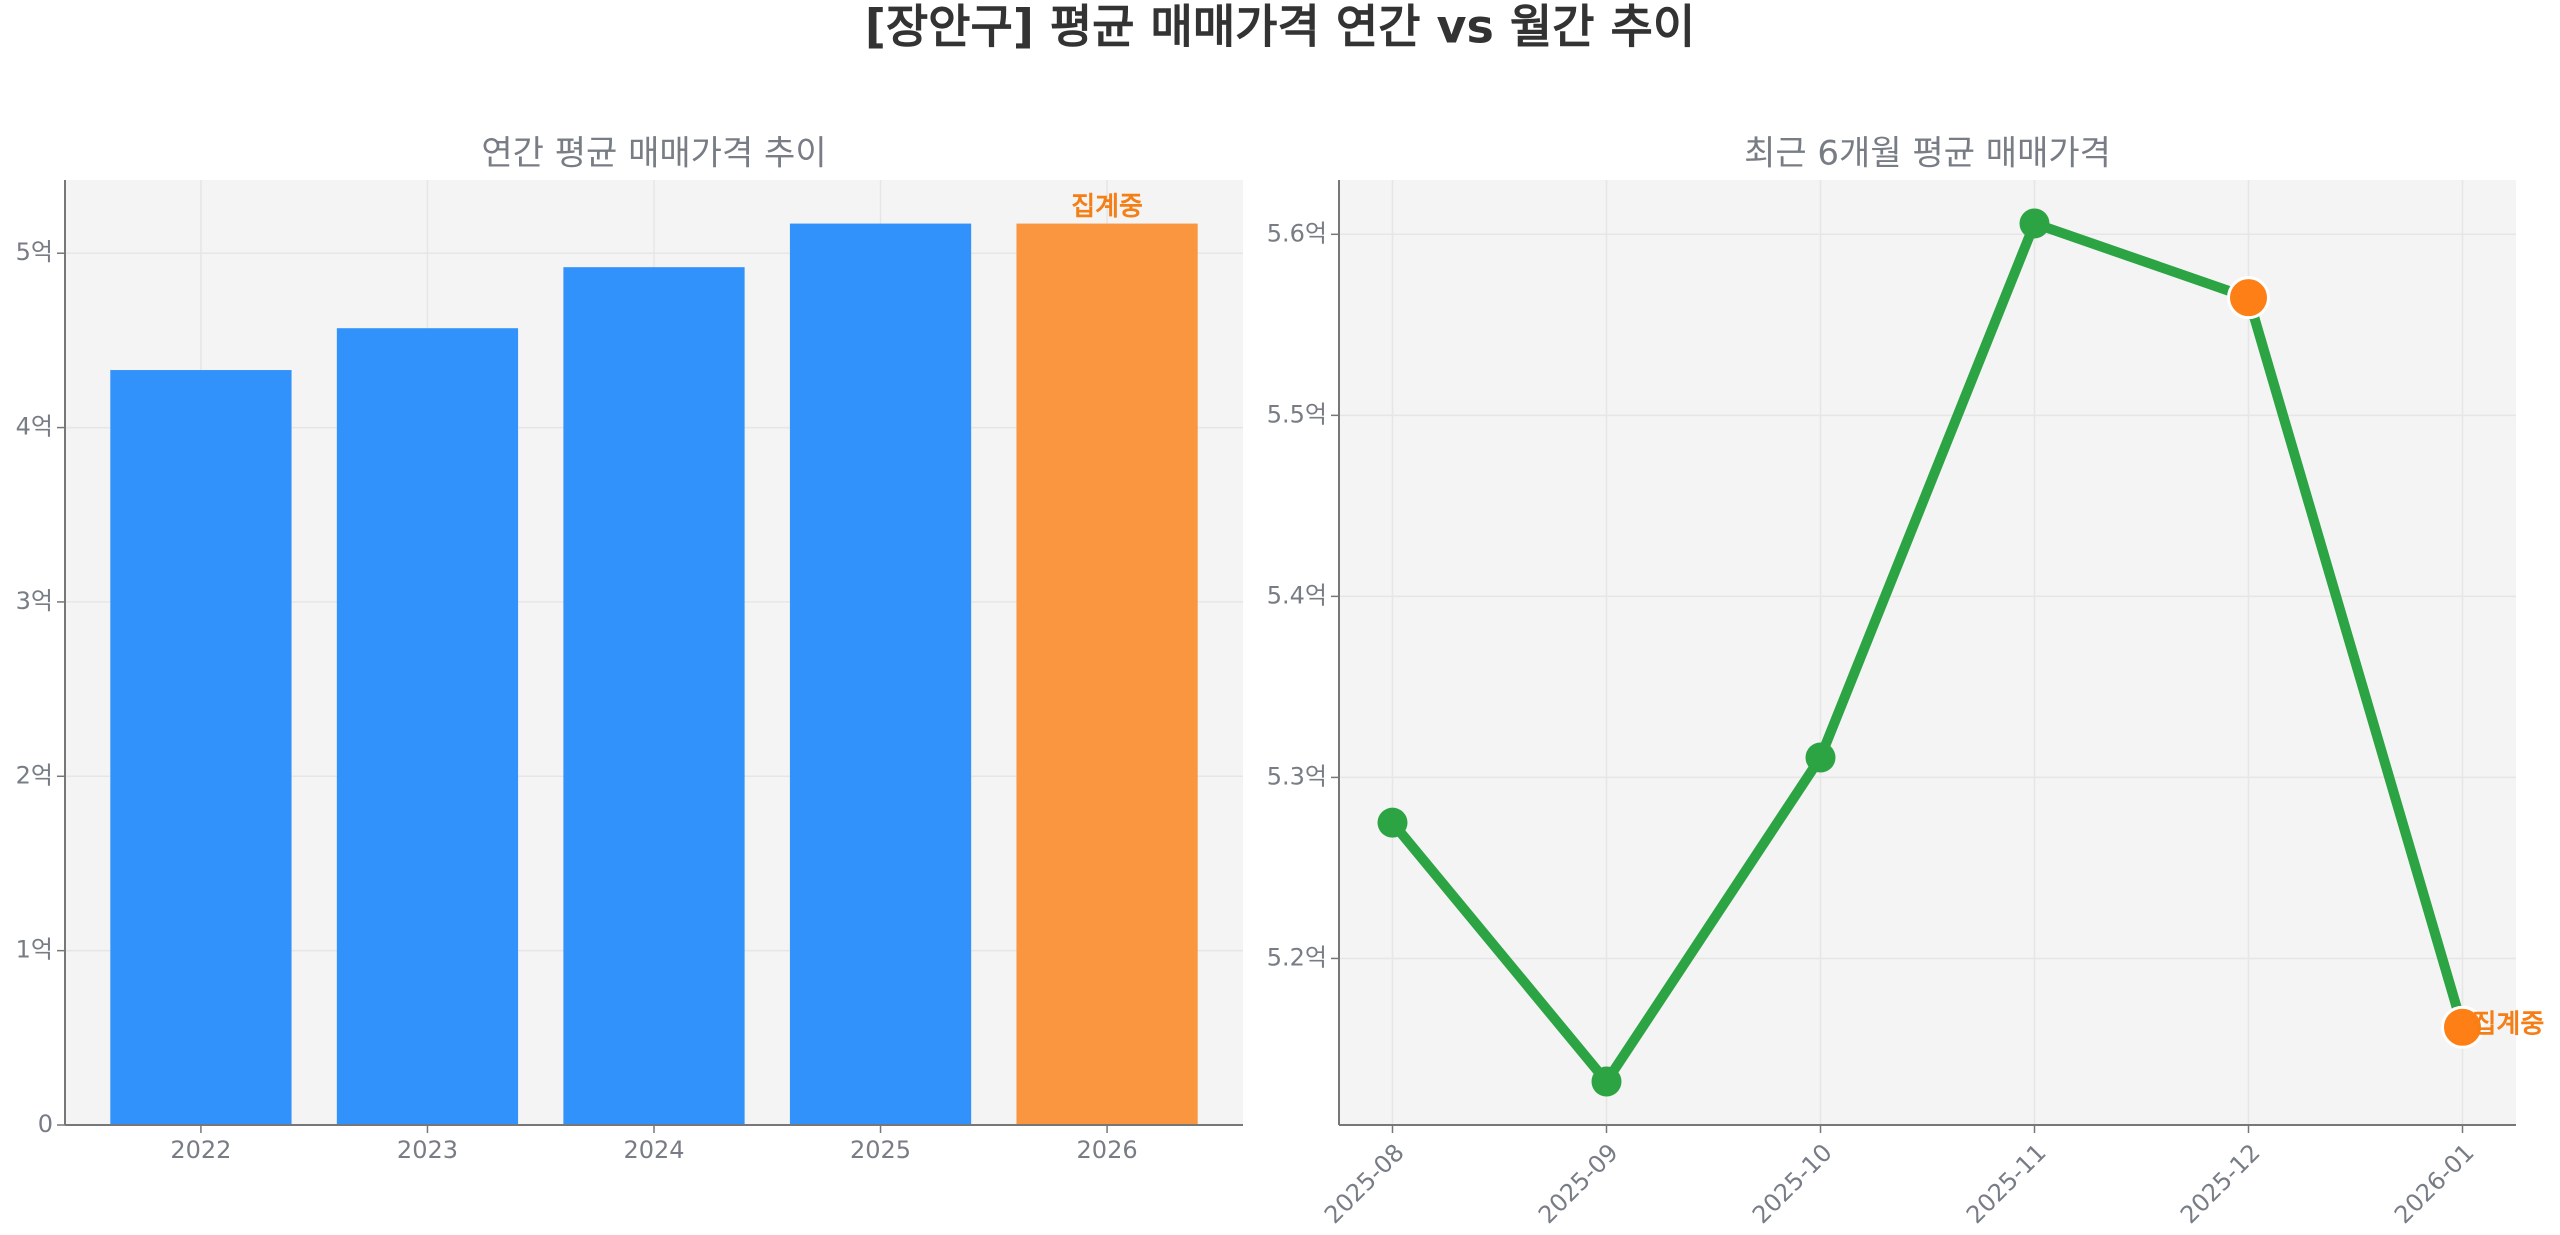 This screenshot has height=1235, width=2560. What do you see at coordinates (653, 154) in the screenshot?
I see `chart-title: 연간 평균 매매가격 추이` at bounding box center [653, 154].